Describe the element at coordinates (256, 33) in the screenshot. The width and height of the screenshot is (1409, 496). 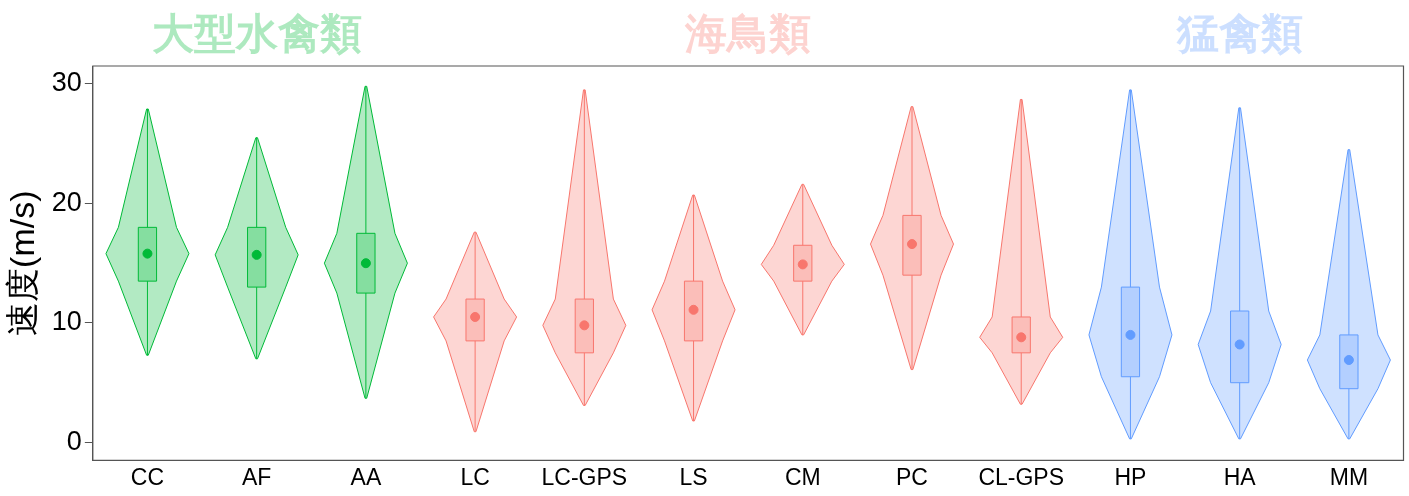
I see `text: 大型水禽類` at that location.